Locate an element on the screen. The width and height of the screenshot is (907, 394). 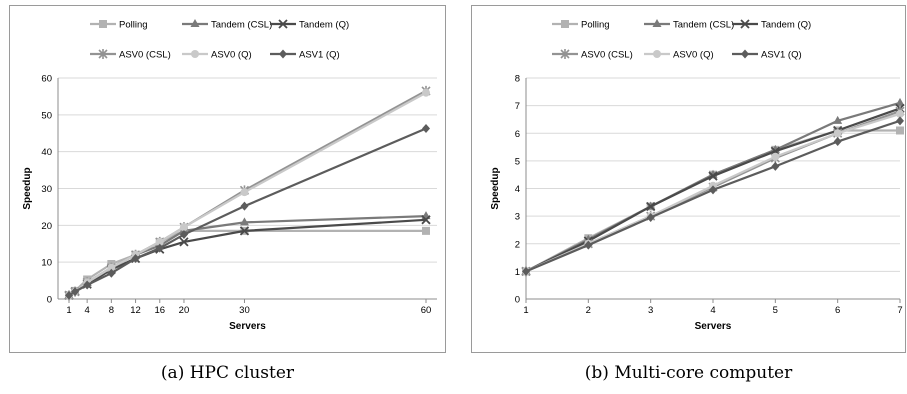
x-axis-title: Servers is located at coordinates (713, 326).